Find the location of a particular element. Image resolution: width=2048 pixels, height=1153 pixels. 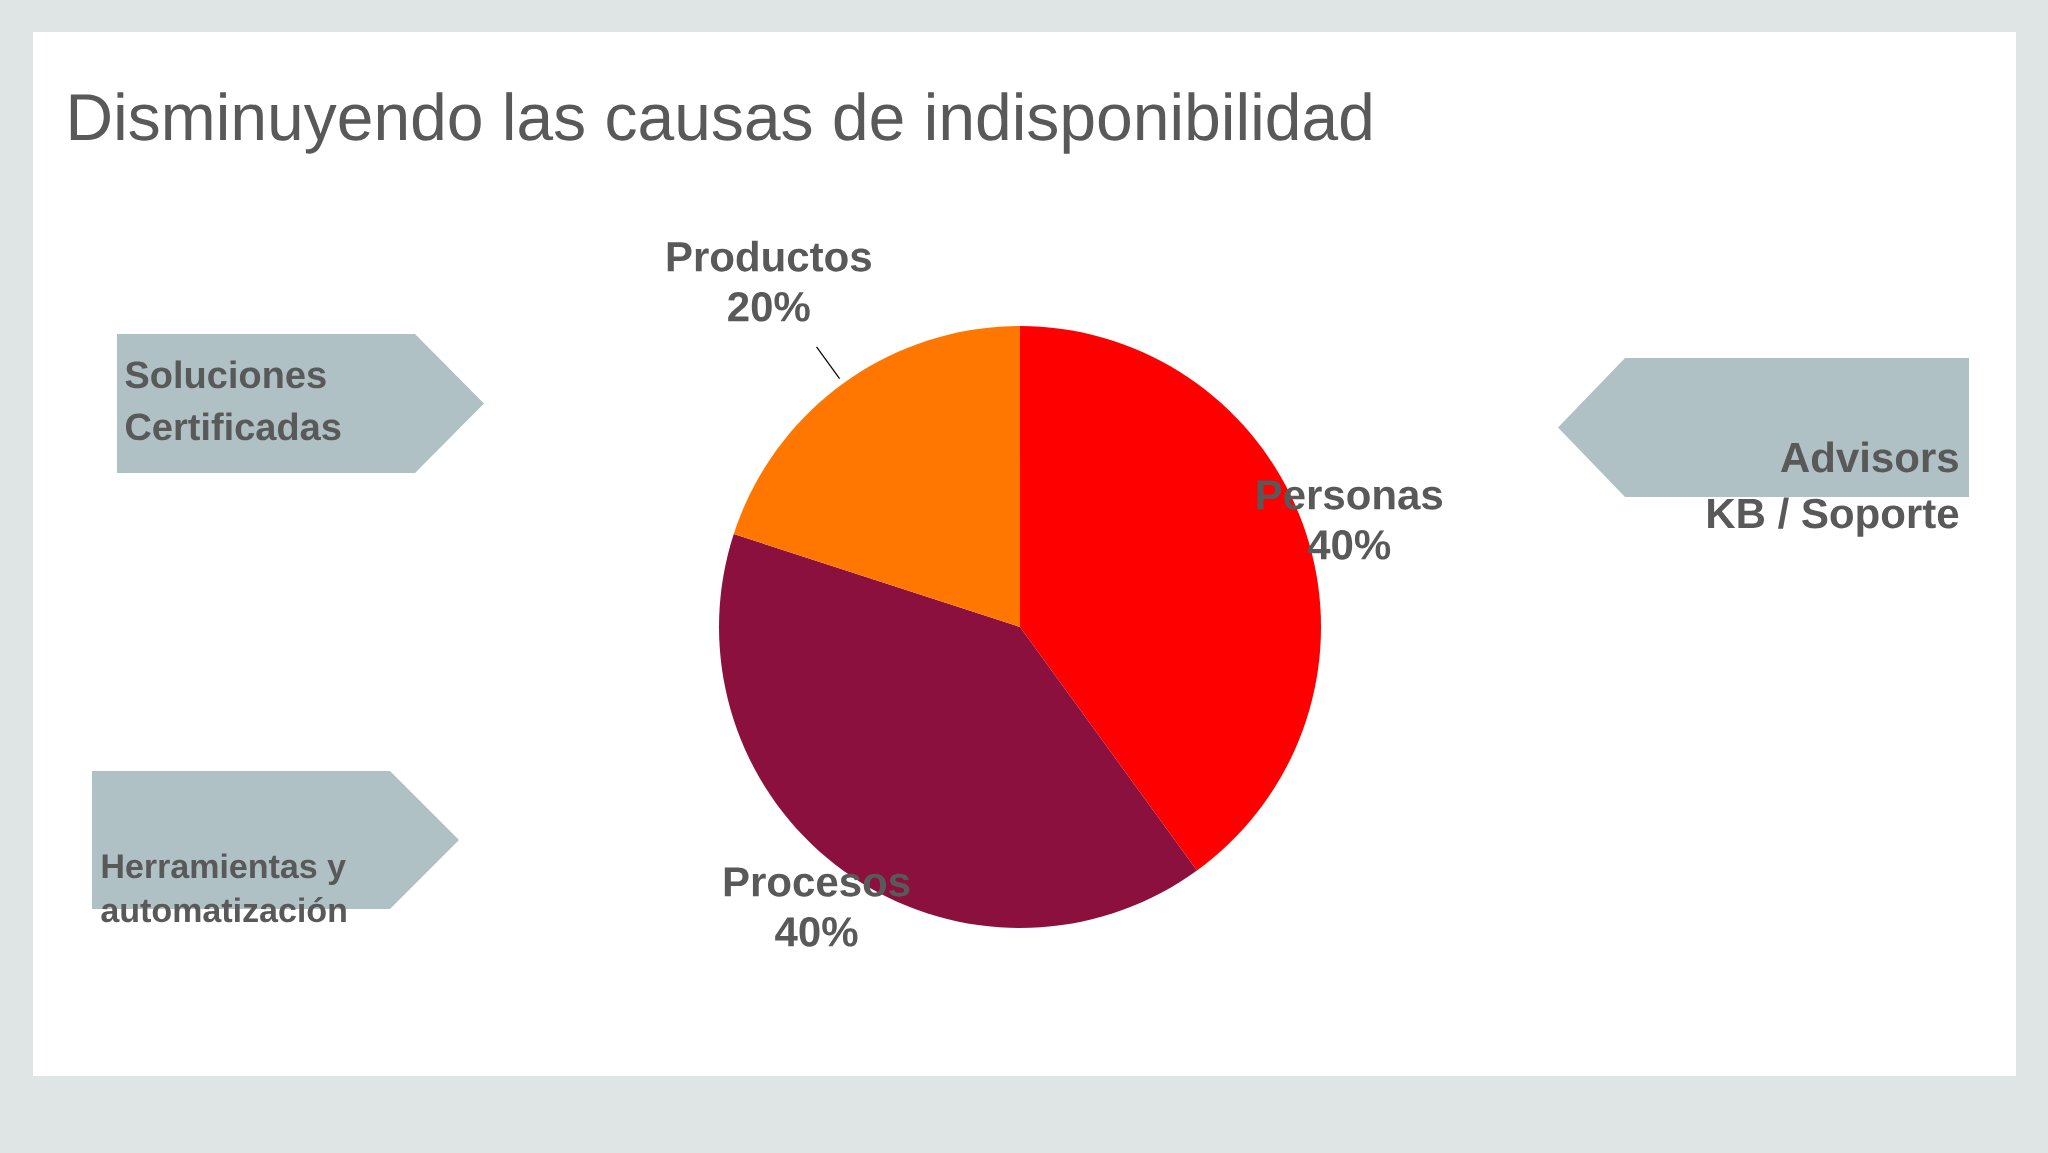

text: Herramientas y is located at coordinates (224, 869).